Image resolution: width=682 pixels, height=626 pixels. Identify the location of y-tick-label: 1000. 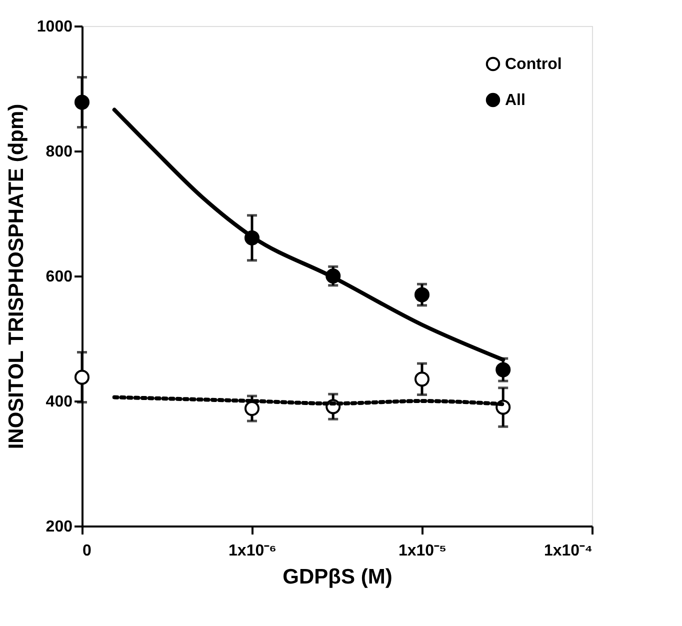
(54, 27).